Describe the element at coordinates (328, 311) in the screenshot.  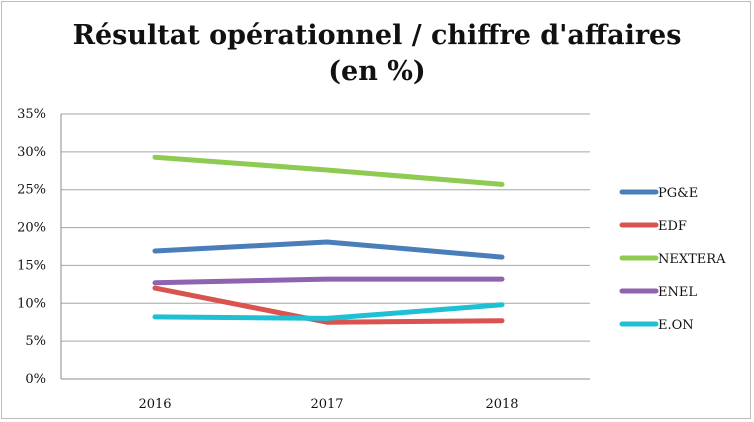
I see `series-line-e-on` at that location.